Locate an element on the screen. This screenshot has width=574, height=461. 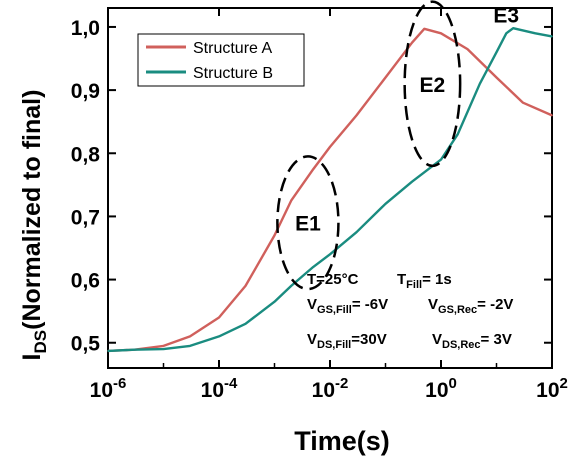
x-tick-label: 10⁻² is located at coordinates (330, 388).